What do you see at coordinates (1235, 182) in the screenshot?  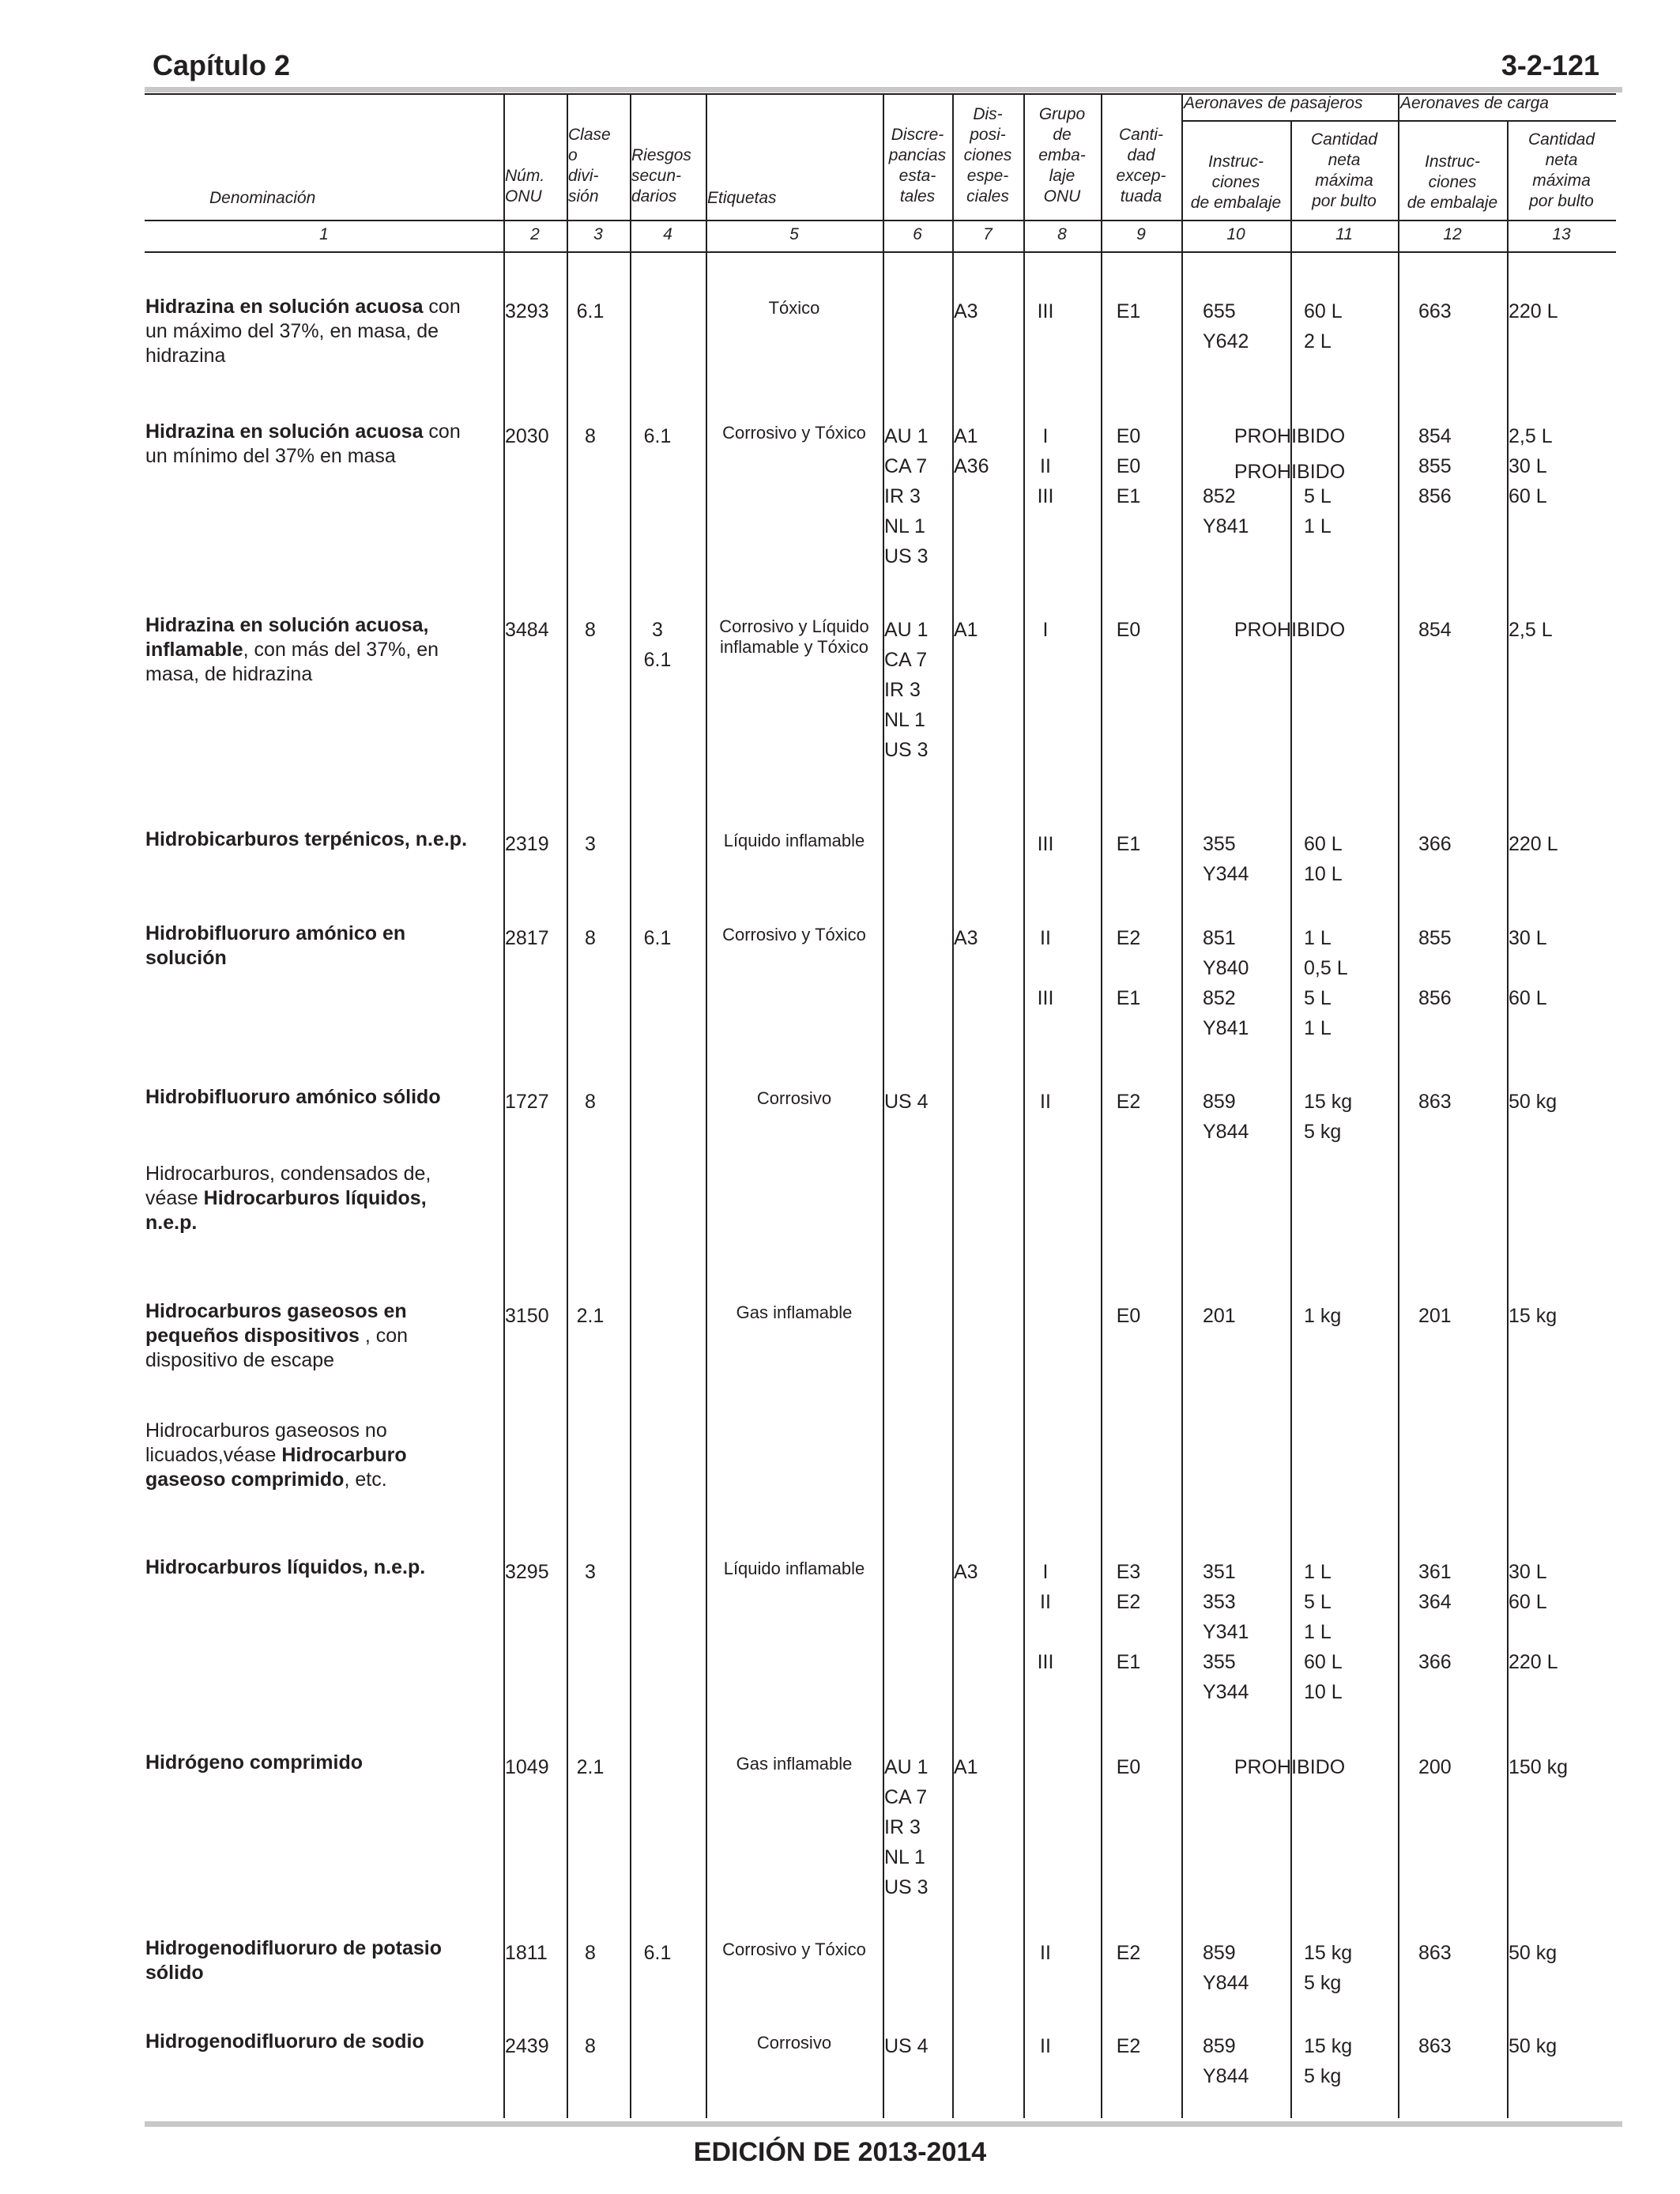 I see `header-pas-instrucciones: Instruc-ciones de embalaje` at bounding box center [1235, 182].